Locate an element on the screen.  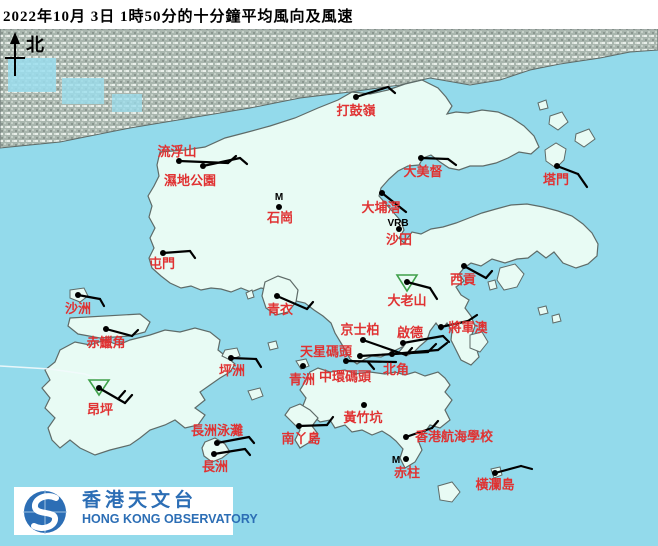
station-label: 大美督 is located at coordinates (422, 171).